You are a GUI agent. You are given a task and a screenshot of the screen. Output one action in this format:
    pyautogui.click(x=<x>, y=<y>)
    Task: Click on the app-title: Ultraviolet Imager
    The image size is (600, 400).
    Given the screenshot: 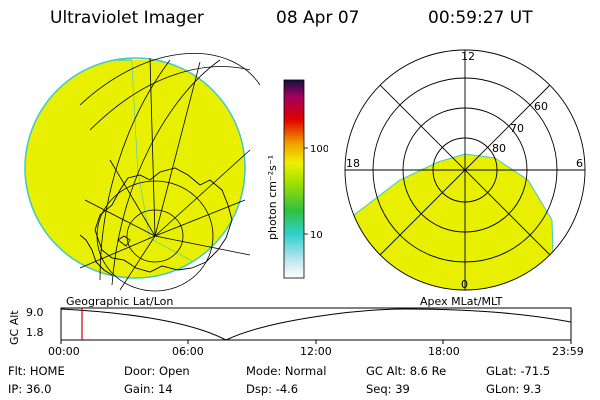 What is the action you would take?
    pyautogui.click(x=127, y=18)
    